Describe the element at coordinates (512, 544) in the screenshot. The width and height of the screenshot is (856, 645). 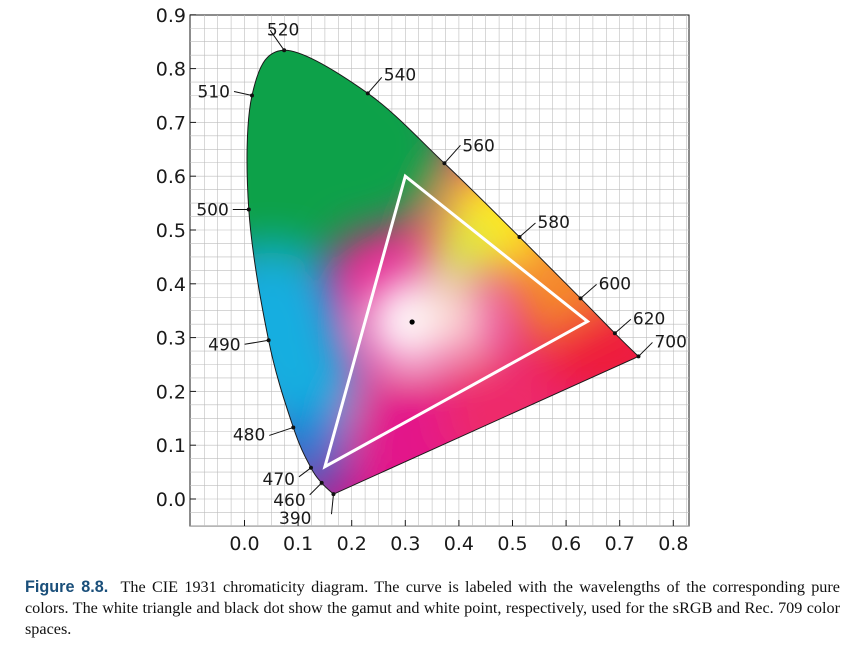
I see `x-tick-label: 0.5` at that location.